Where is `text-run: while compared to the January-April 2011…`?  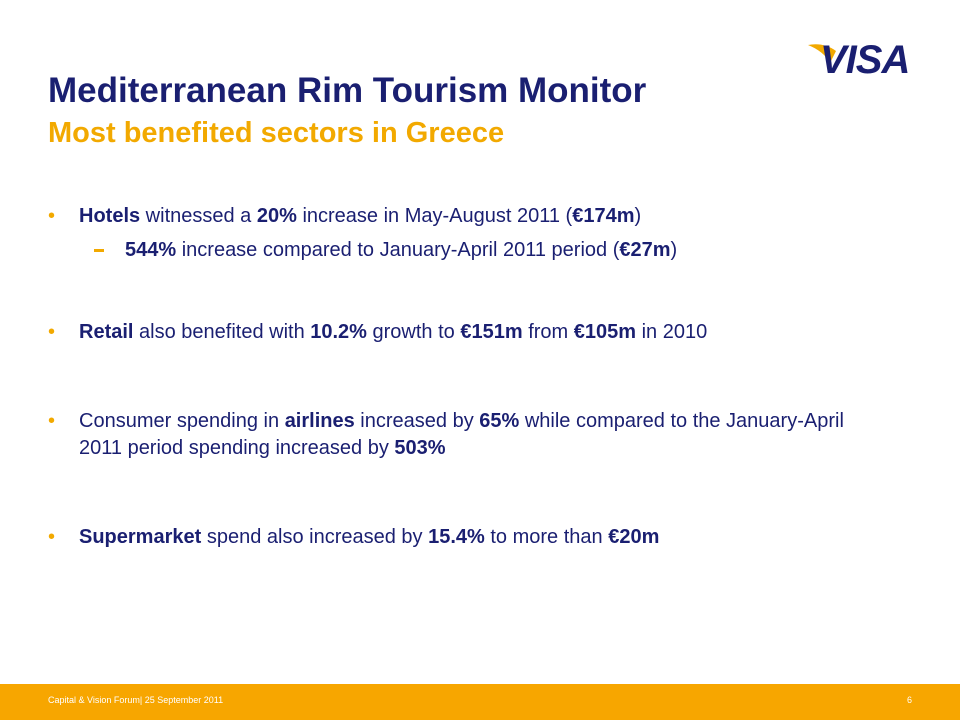 text-run: while compared to the January-April 2011… is located at coordinates (461, 434).